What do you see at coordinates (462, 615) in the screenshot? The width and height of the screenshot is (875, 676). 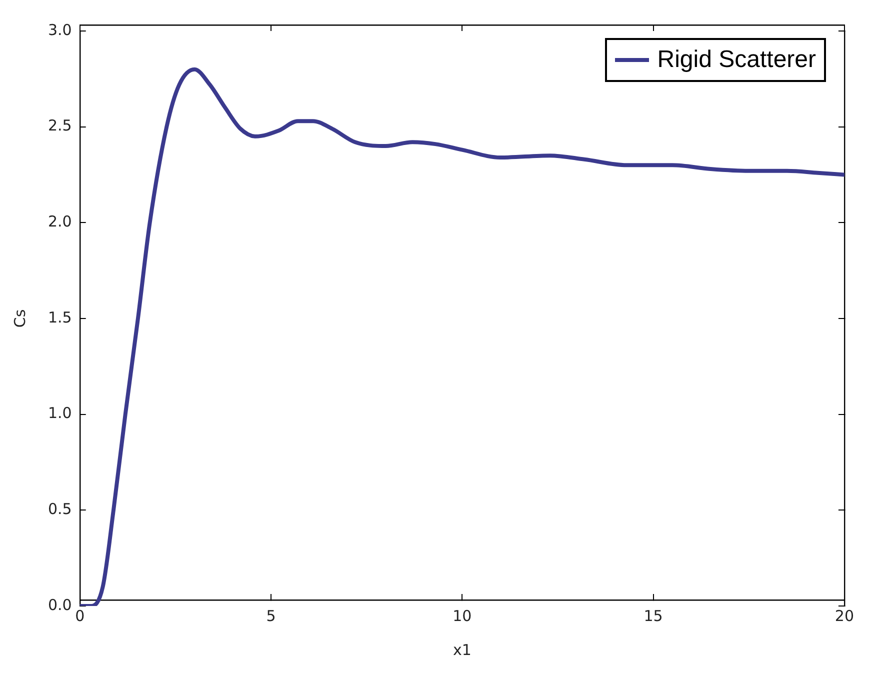 I see `x-tick-label: 10` at bounding box center [462, 615].